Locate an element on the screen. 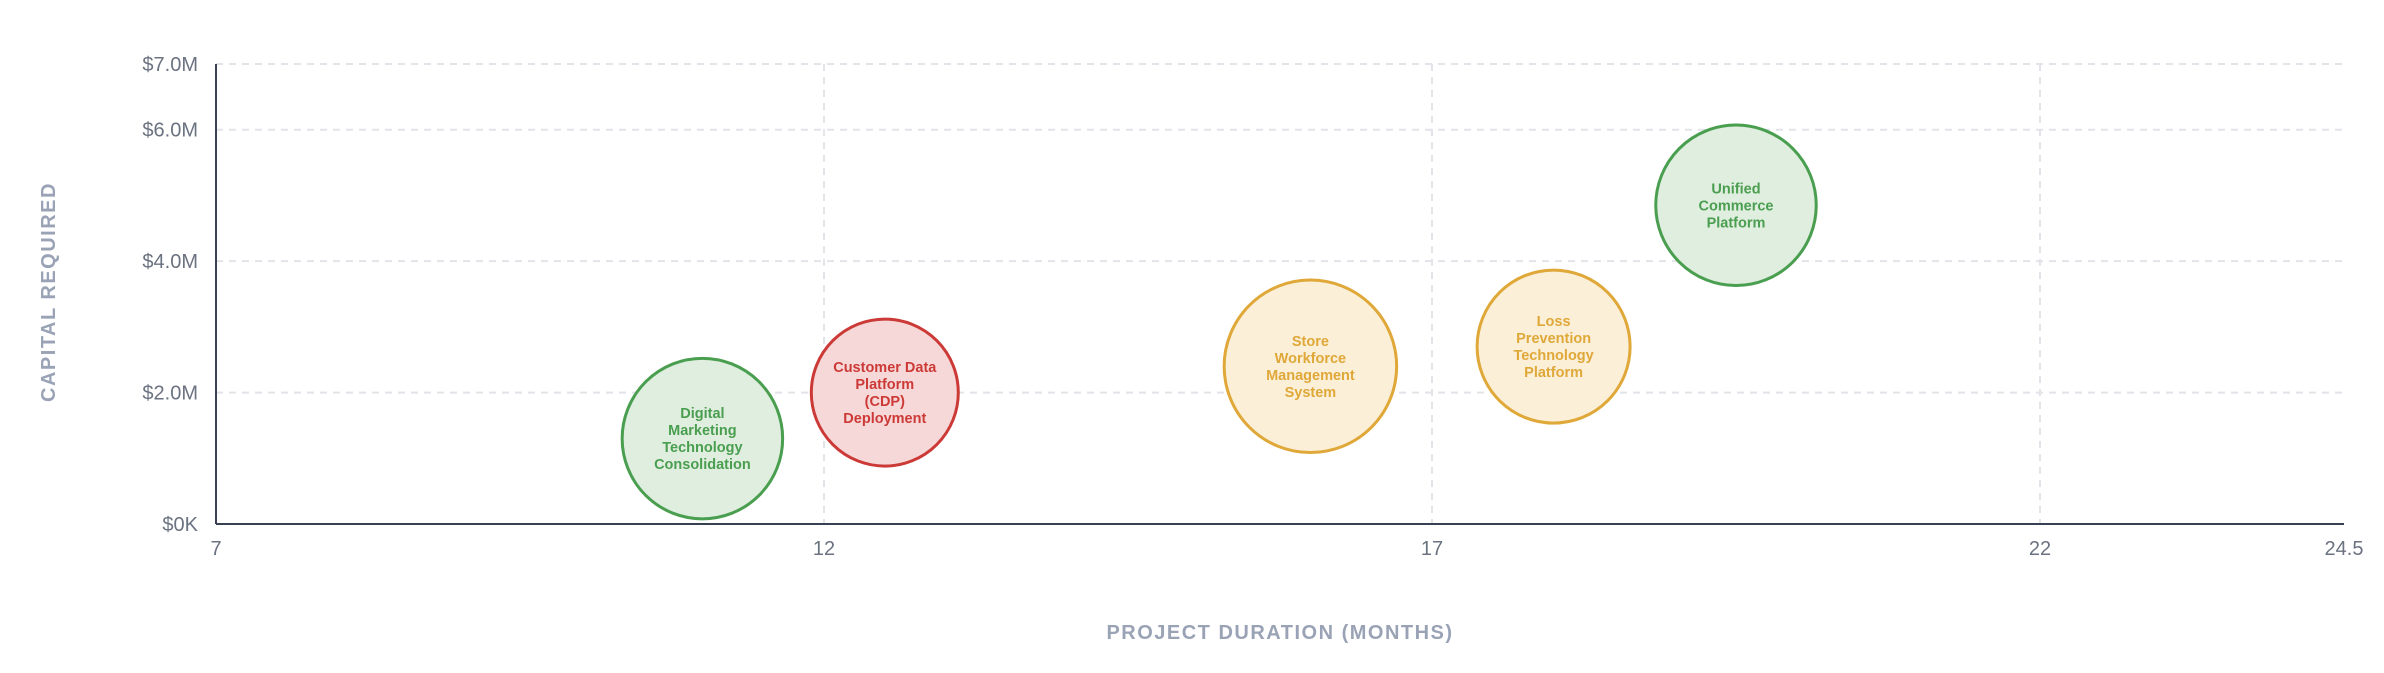  bubble-label: Deployment is located at coordinates (884, 419).